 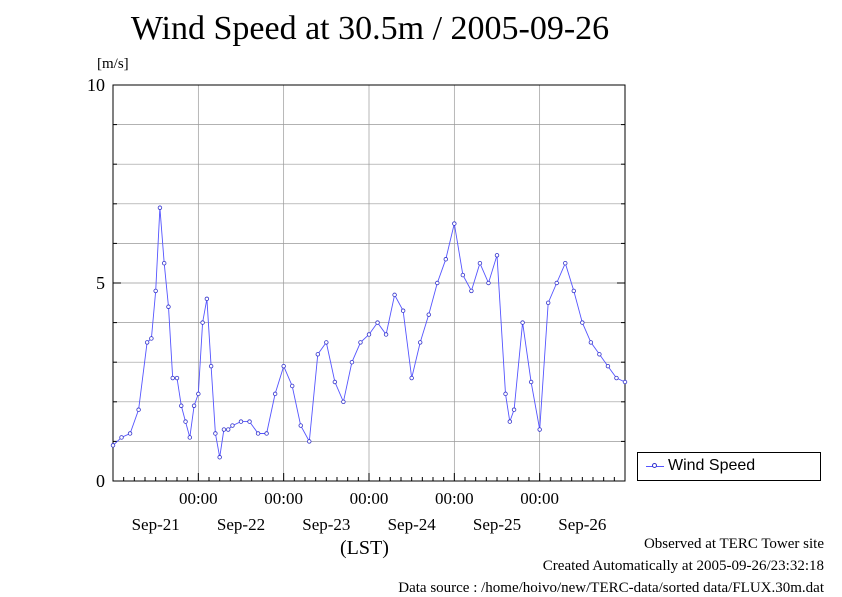 I want to click on y-tick-label: 5, so click(x=100, y=283).